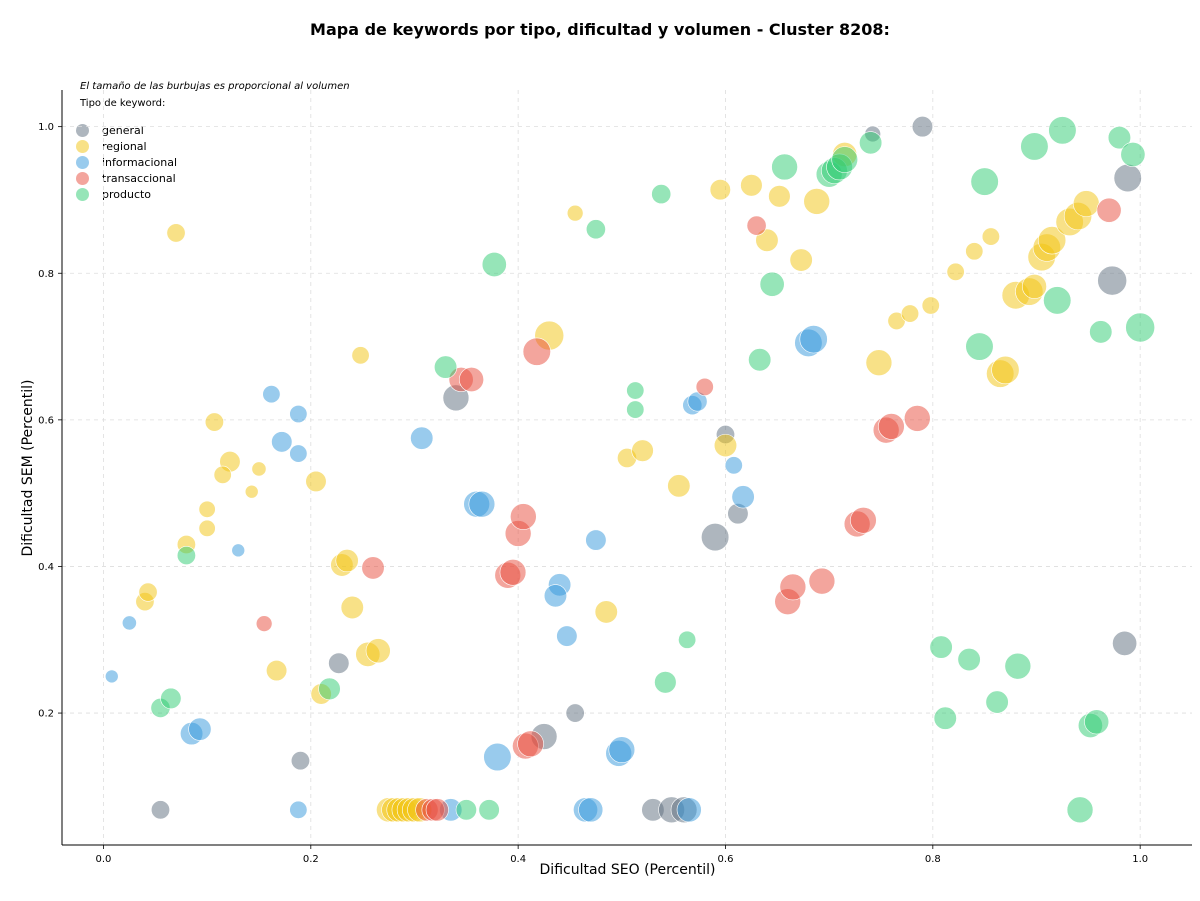 This screenshot has height=901, width=1200. Describe the element at coordinates (46, 420) in the screenshot. I see `y-tick-label: 0.6` at that location.